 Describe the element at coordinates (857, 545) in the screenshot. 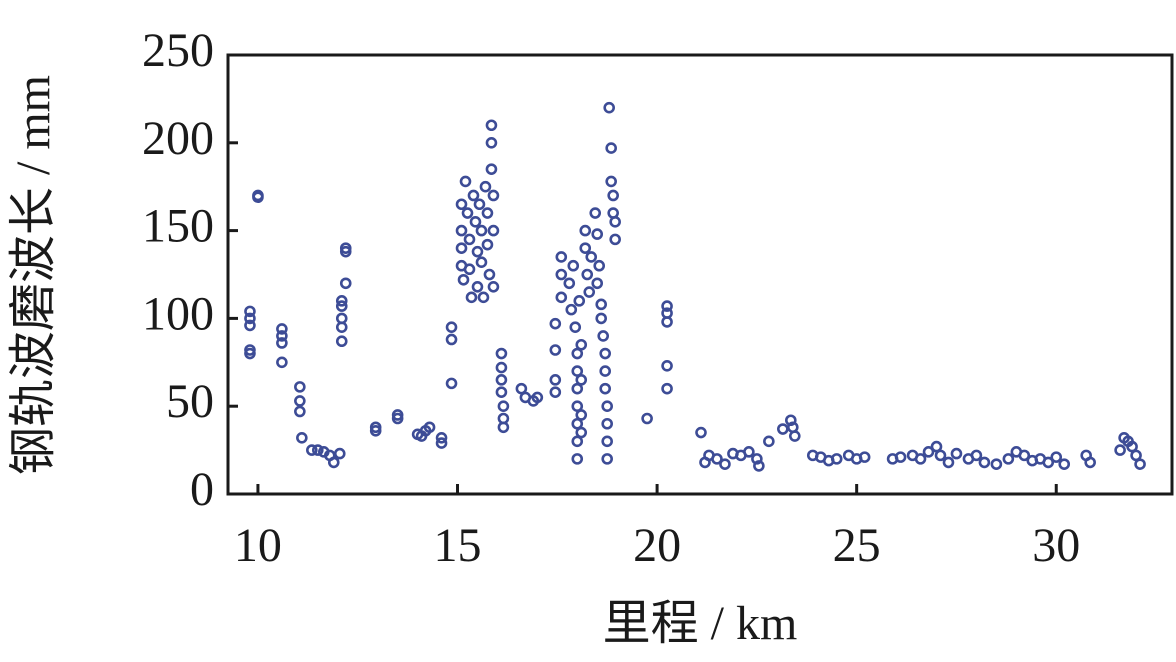

I see `x-tick-label: 25` at that location.